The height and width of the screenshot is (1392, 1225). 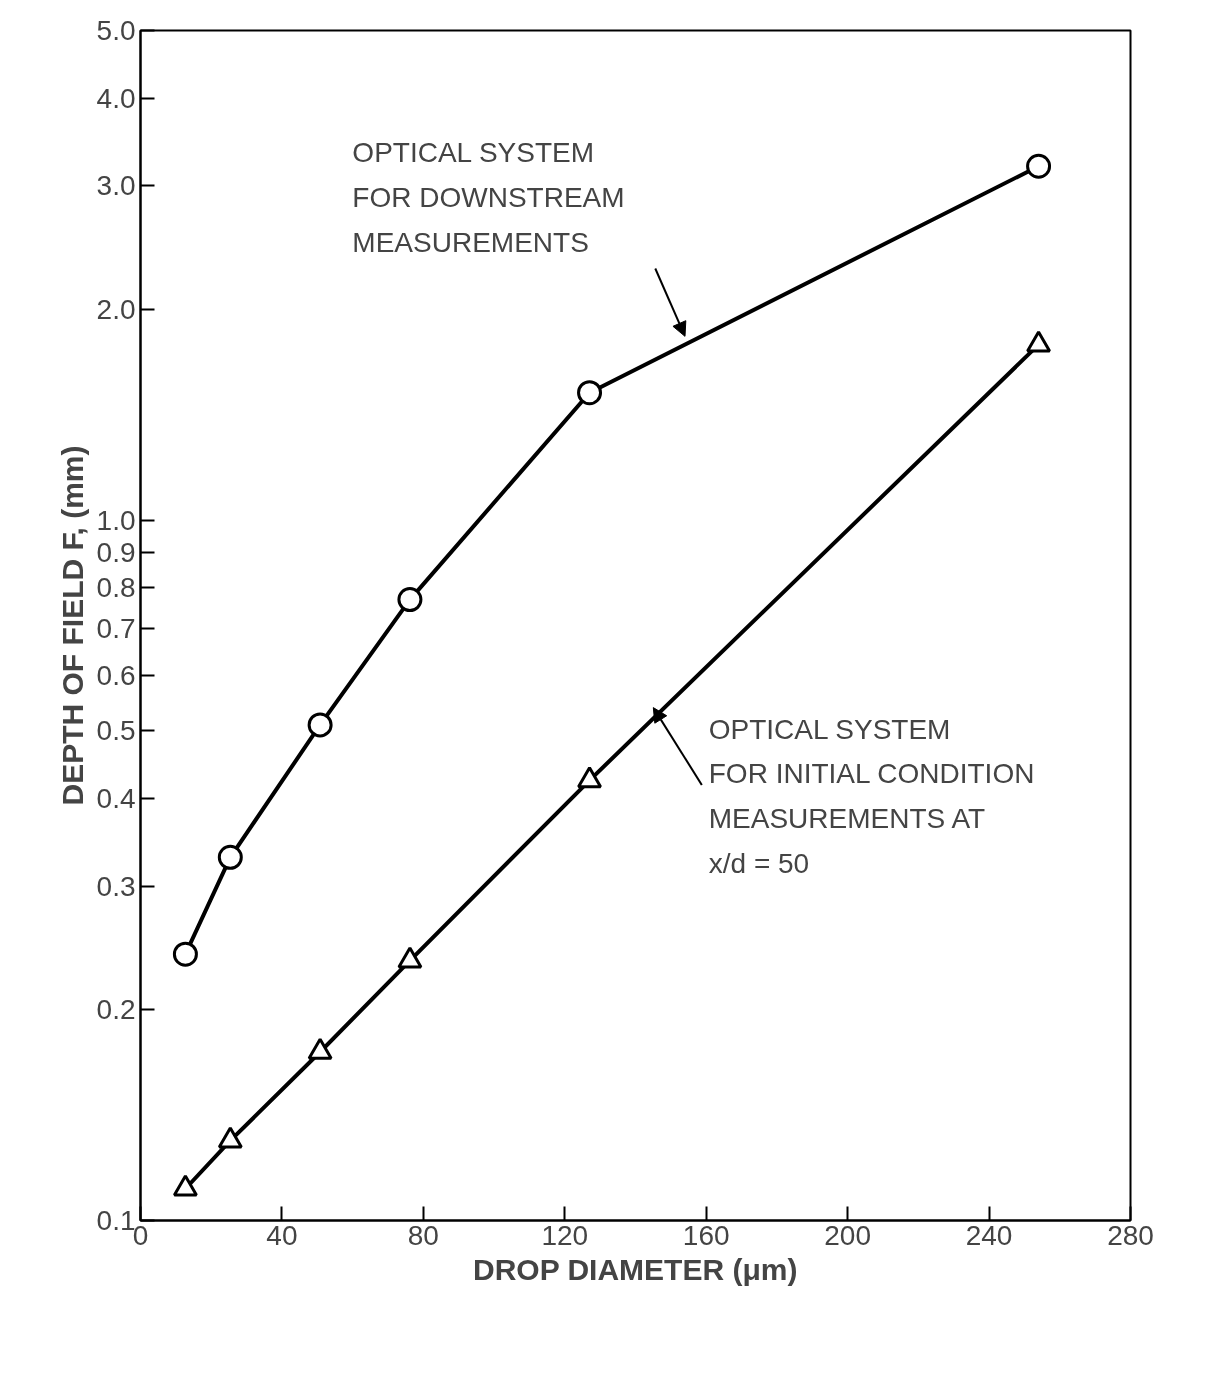 I want to click on y-tick-label: 3.0, so click(x=116, y=186).